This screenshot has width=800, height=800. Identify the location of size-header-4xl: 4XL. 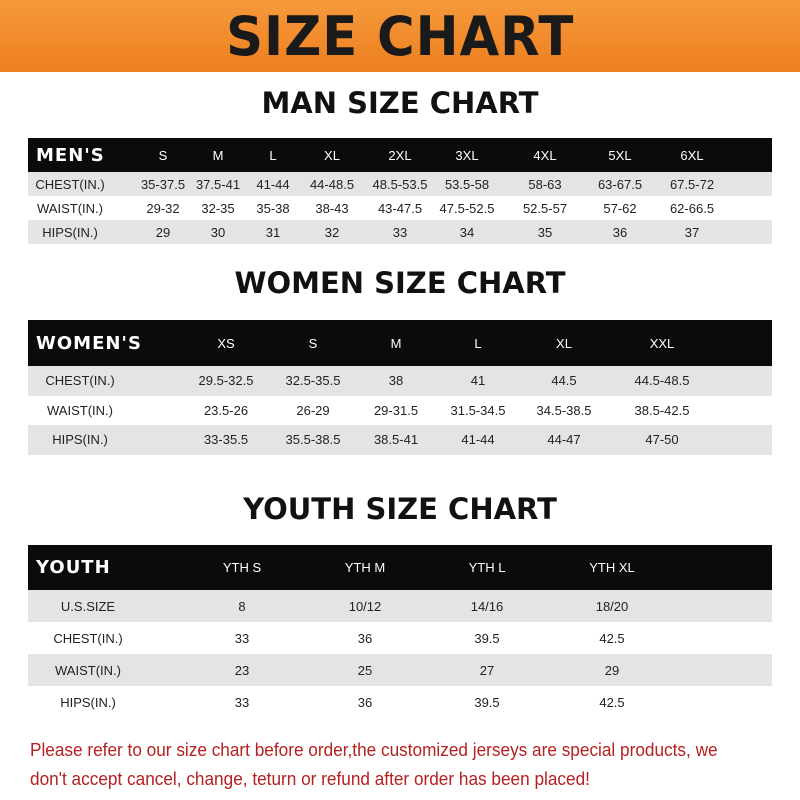
(545, 155).